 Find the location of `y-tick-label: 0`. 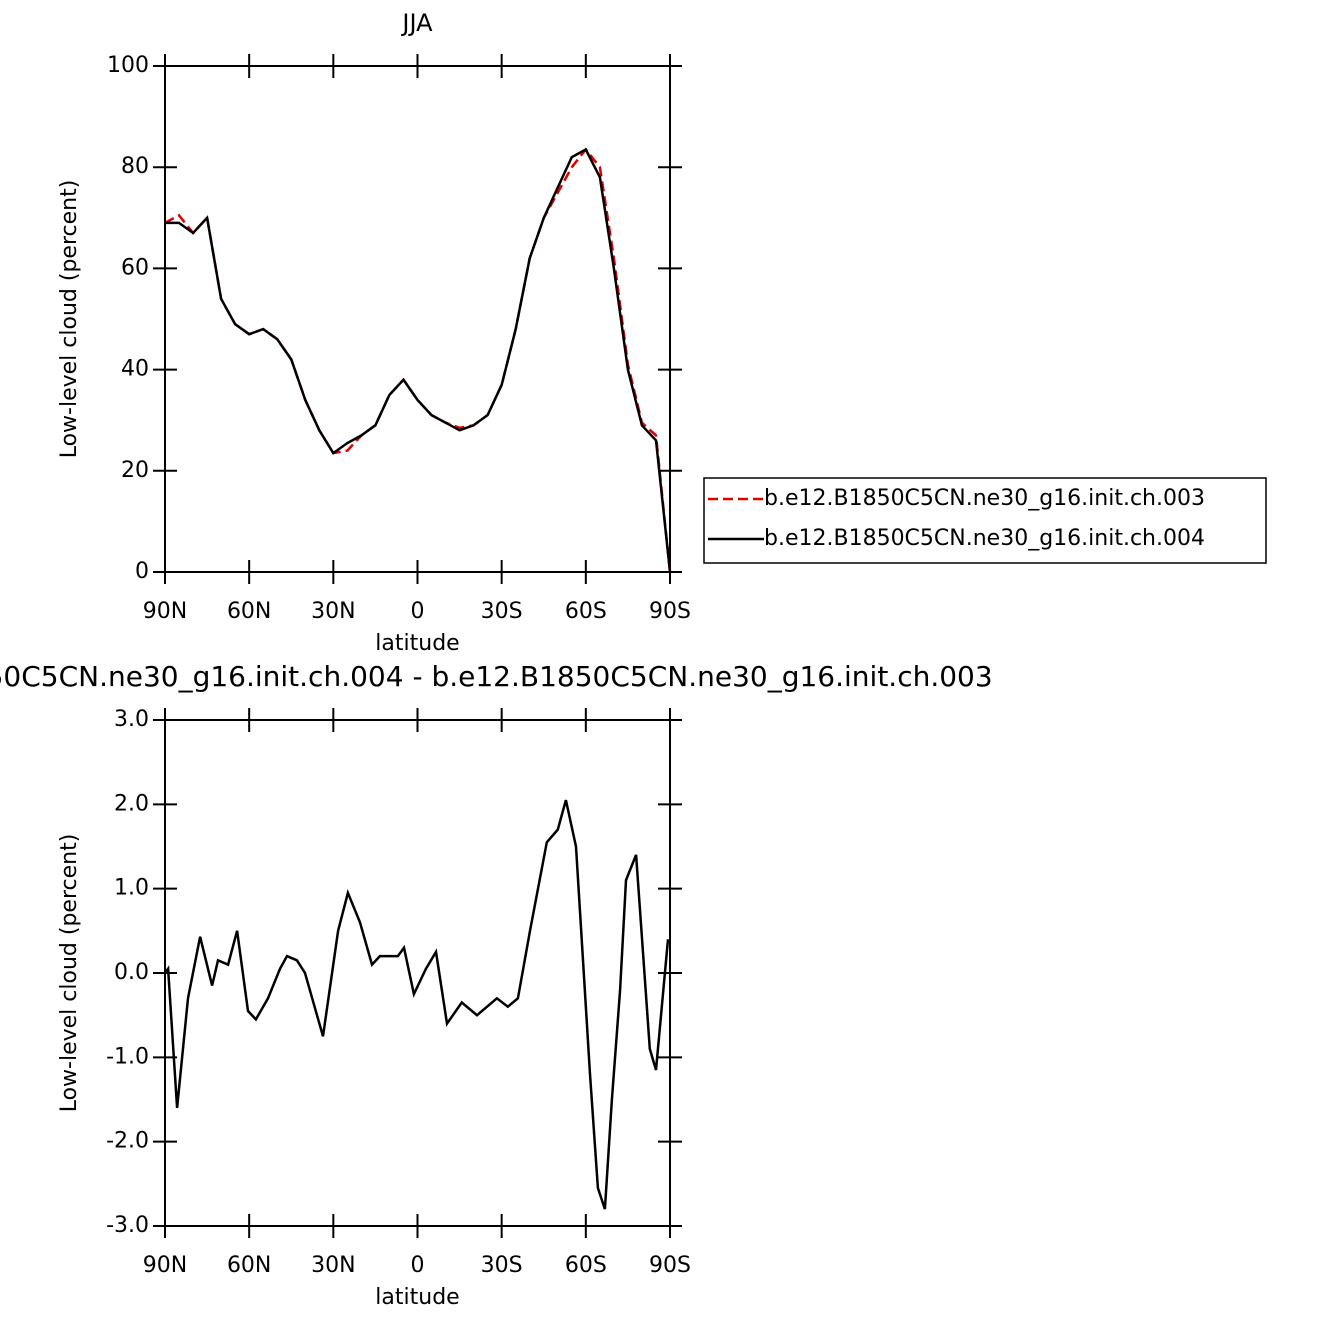

y-tick-label: 0 is located at coordinates (142, 571).